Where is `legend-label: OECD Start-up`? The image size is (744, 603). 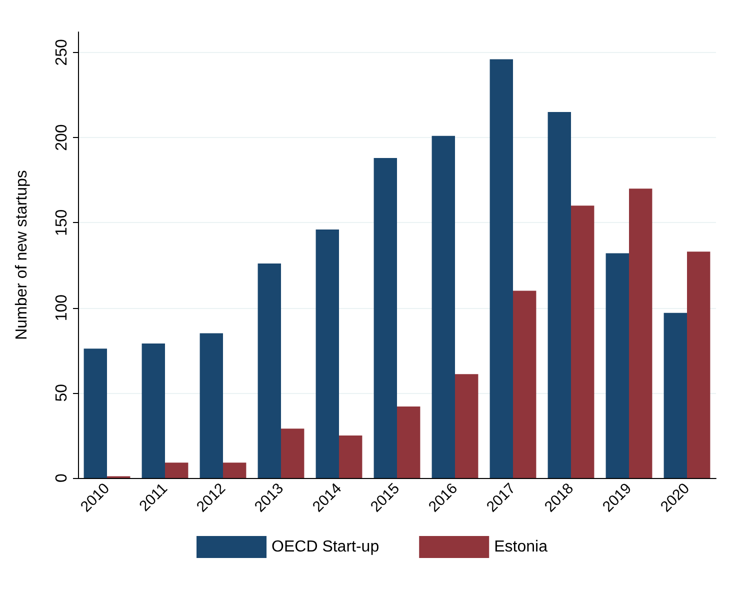 legend-label: OECD Start-up is located at coordinates (326, 547).